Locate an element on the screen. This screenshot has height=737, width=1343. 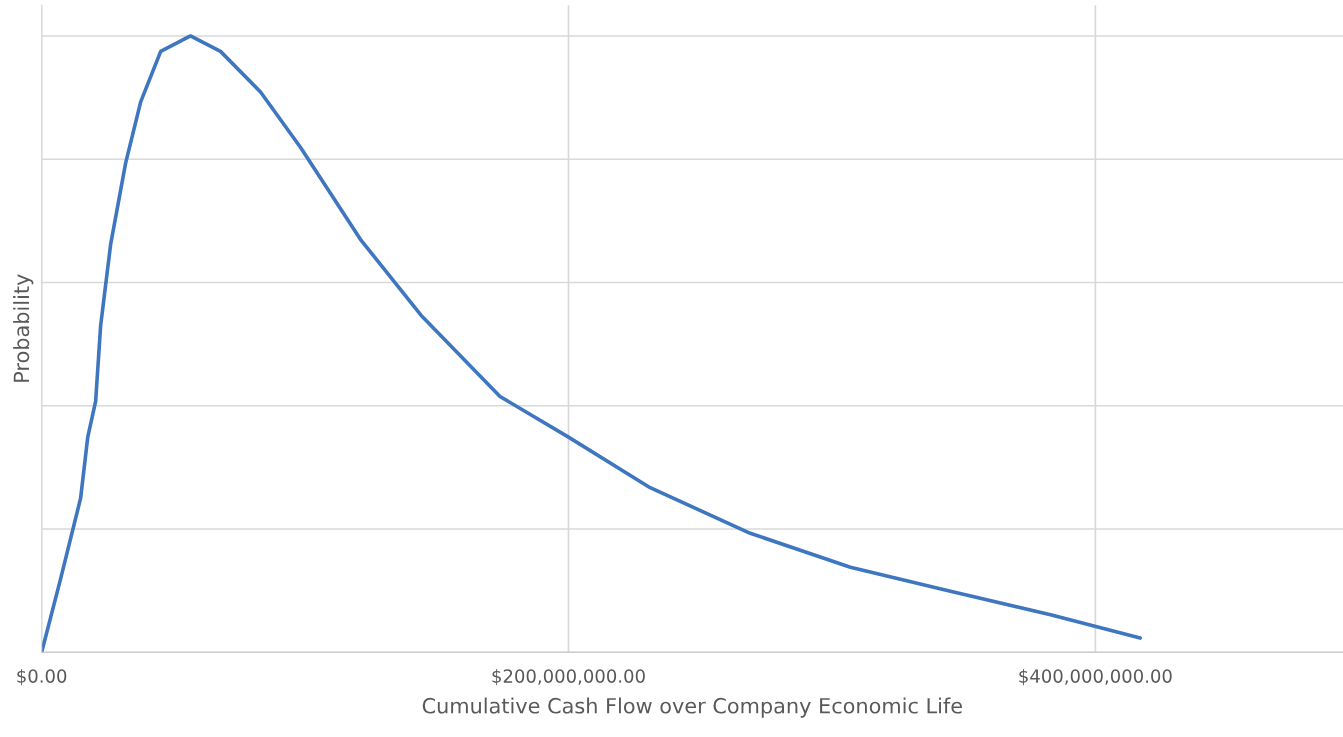
y-axis-title: Probability is located at coordinates (23, 328).